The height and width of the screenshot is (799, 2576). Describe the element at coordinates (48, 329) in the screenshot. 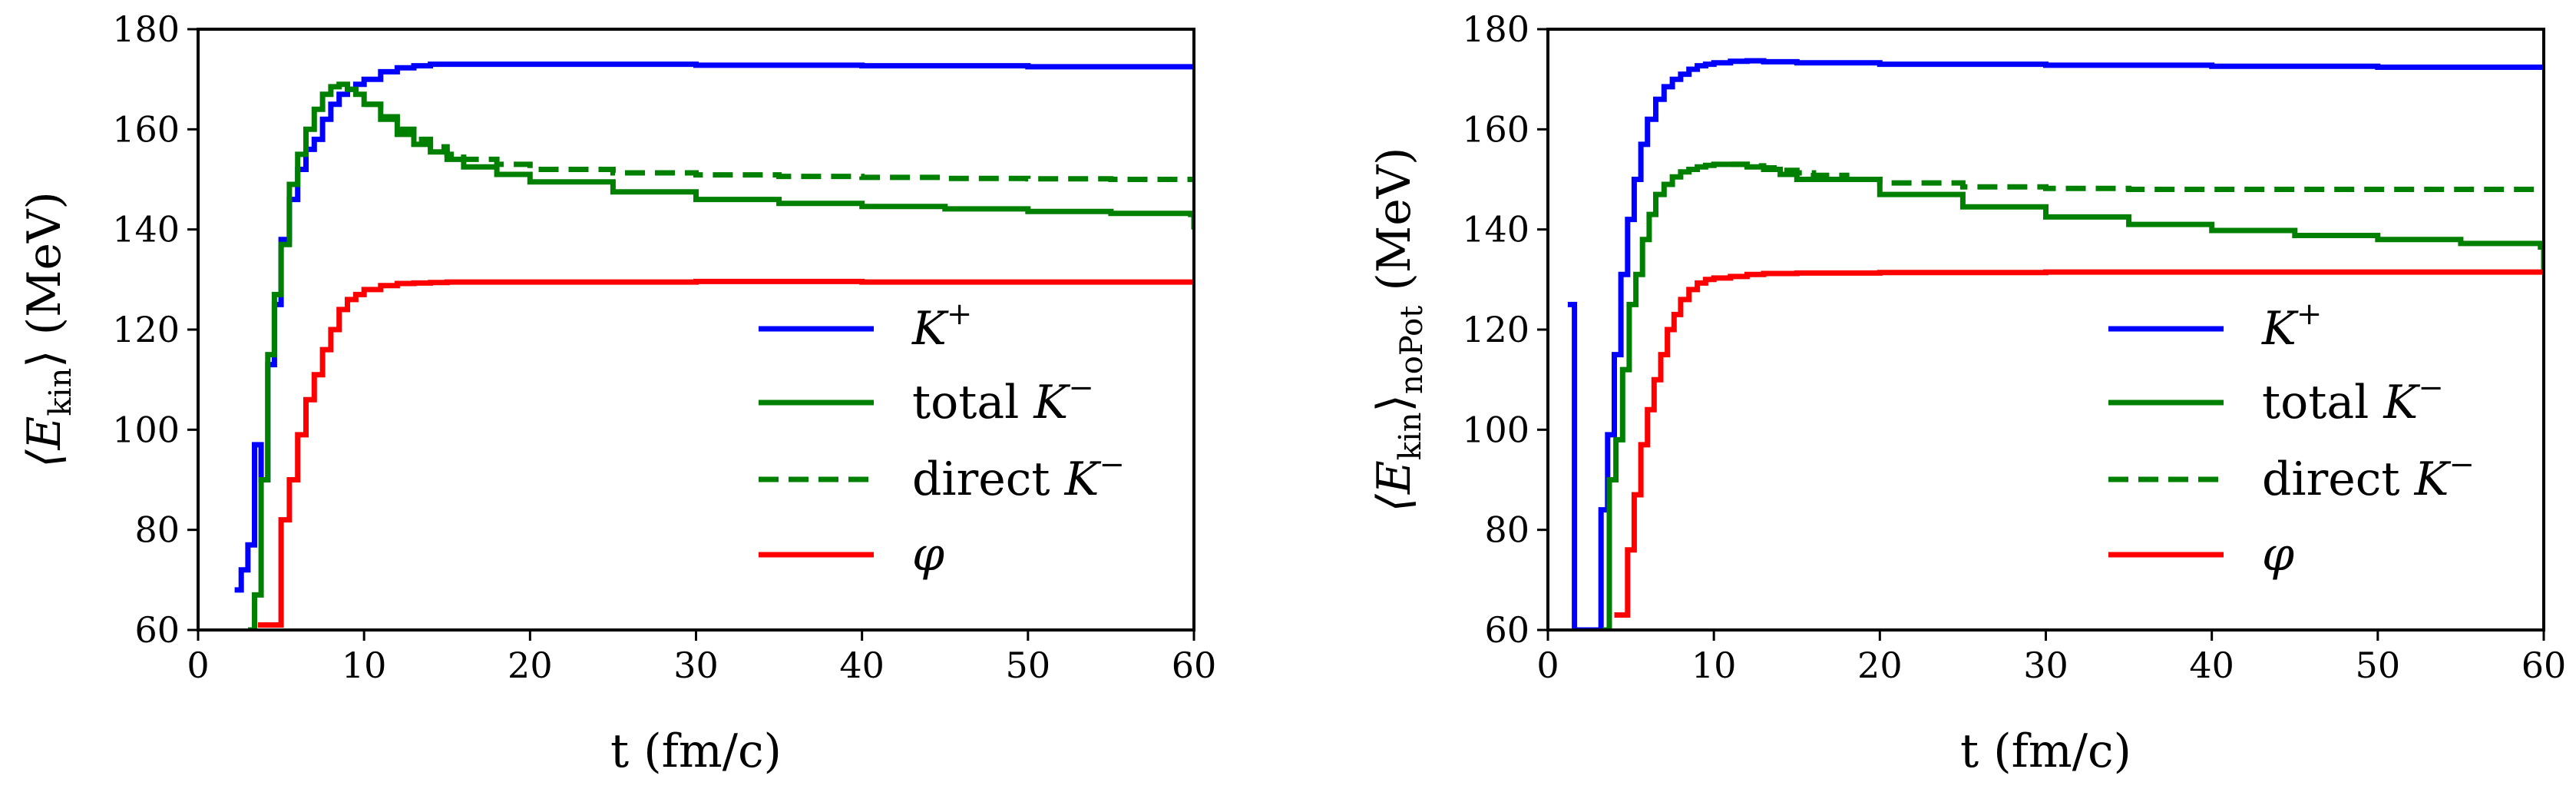

I see `y-axis-label: ⟨Ekin⟩ (MeV)` at that location.